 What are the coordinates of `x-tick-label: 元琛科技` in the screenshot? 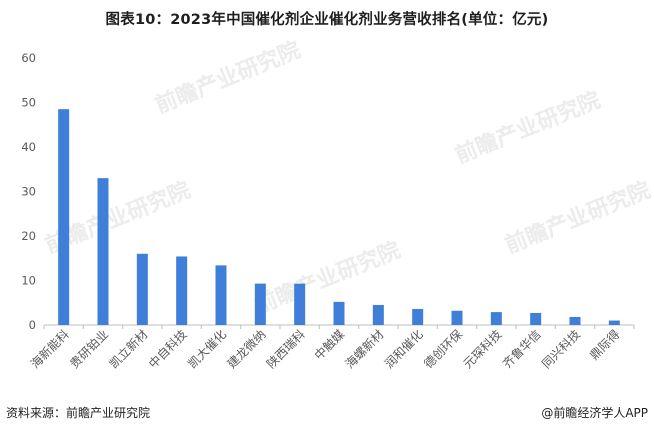 It's located at (483, 349).